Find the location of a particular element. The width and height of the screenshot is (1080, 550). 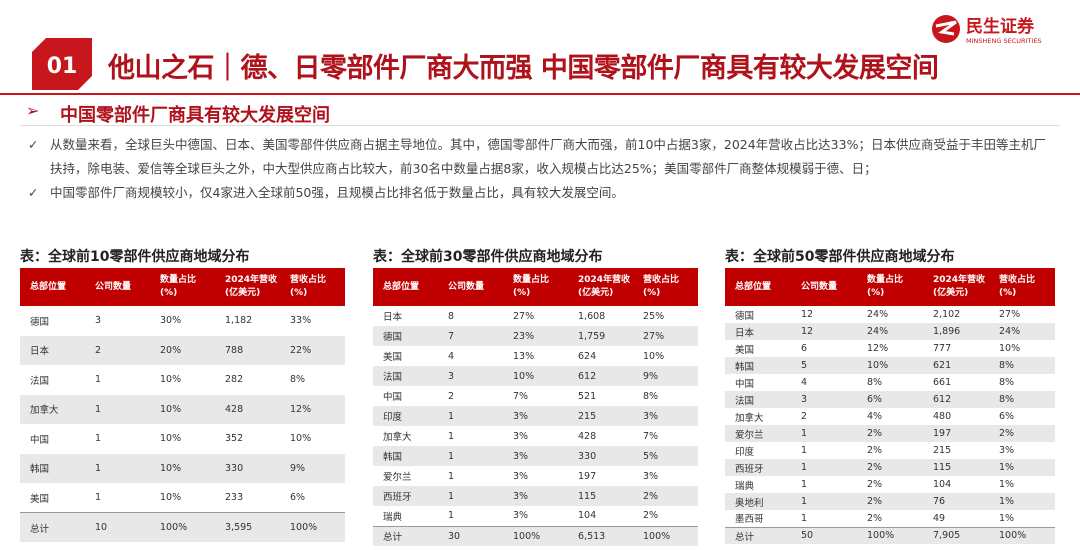

cell: 日本 is located at coordinates (52, 350).